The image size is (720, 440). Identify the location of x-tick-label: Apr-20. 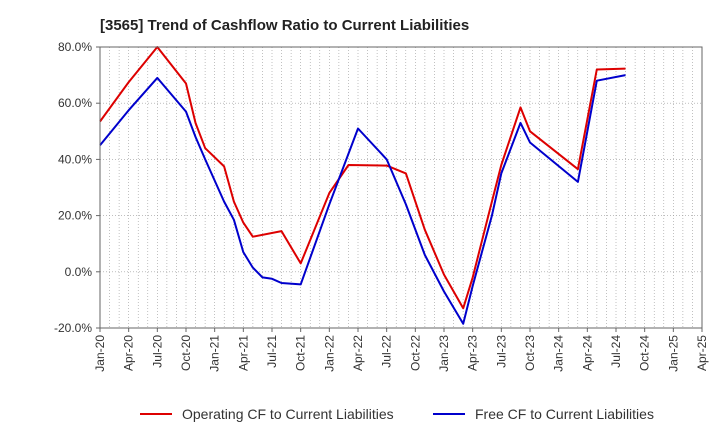
(129, 353).